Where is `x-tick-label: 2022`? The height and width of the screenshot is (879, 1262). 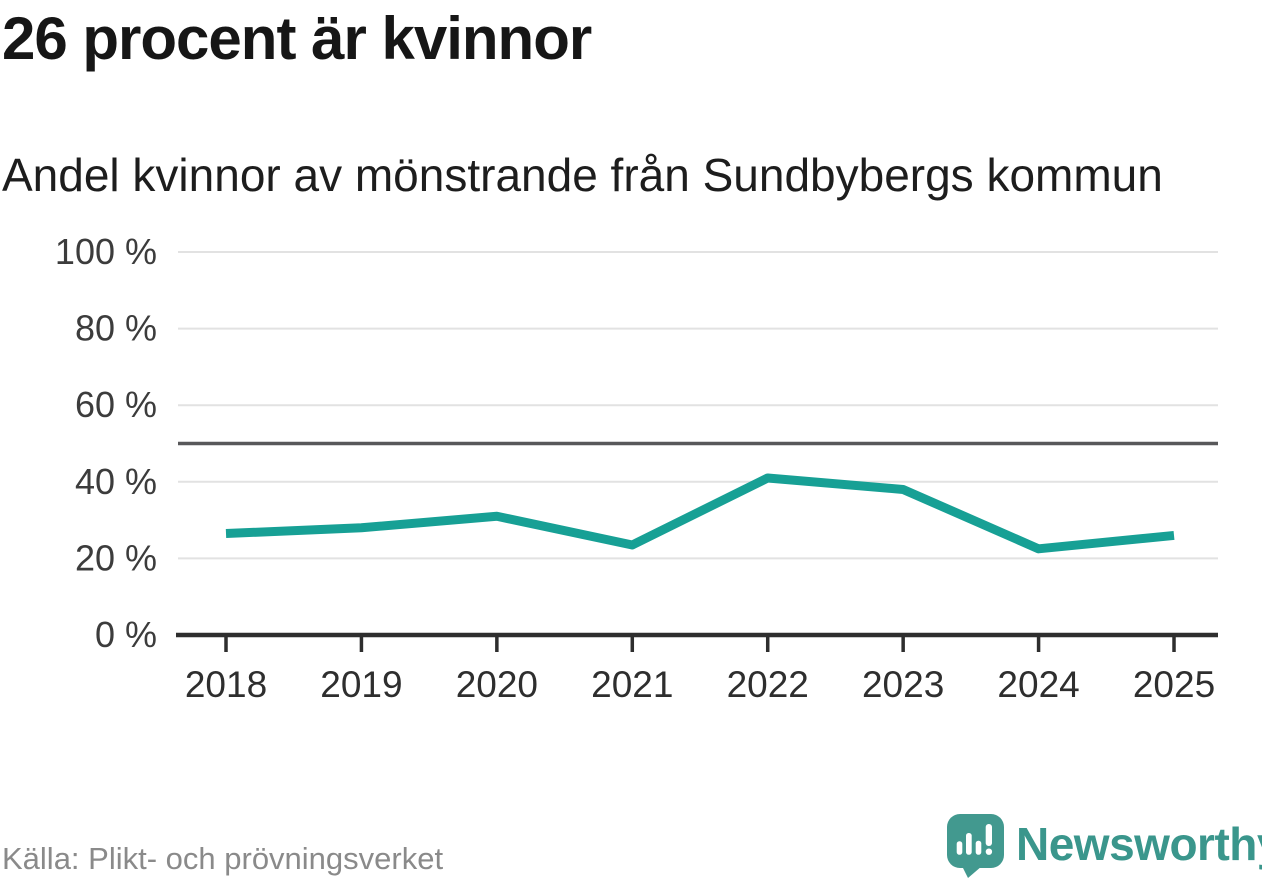
x-tick-label: 2022 is located at coordinates (768, 684).